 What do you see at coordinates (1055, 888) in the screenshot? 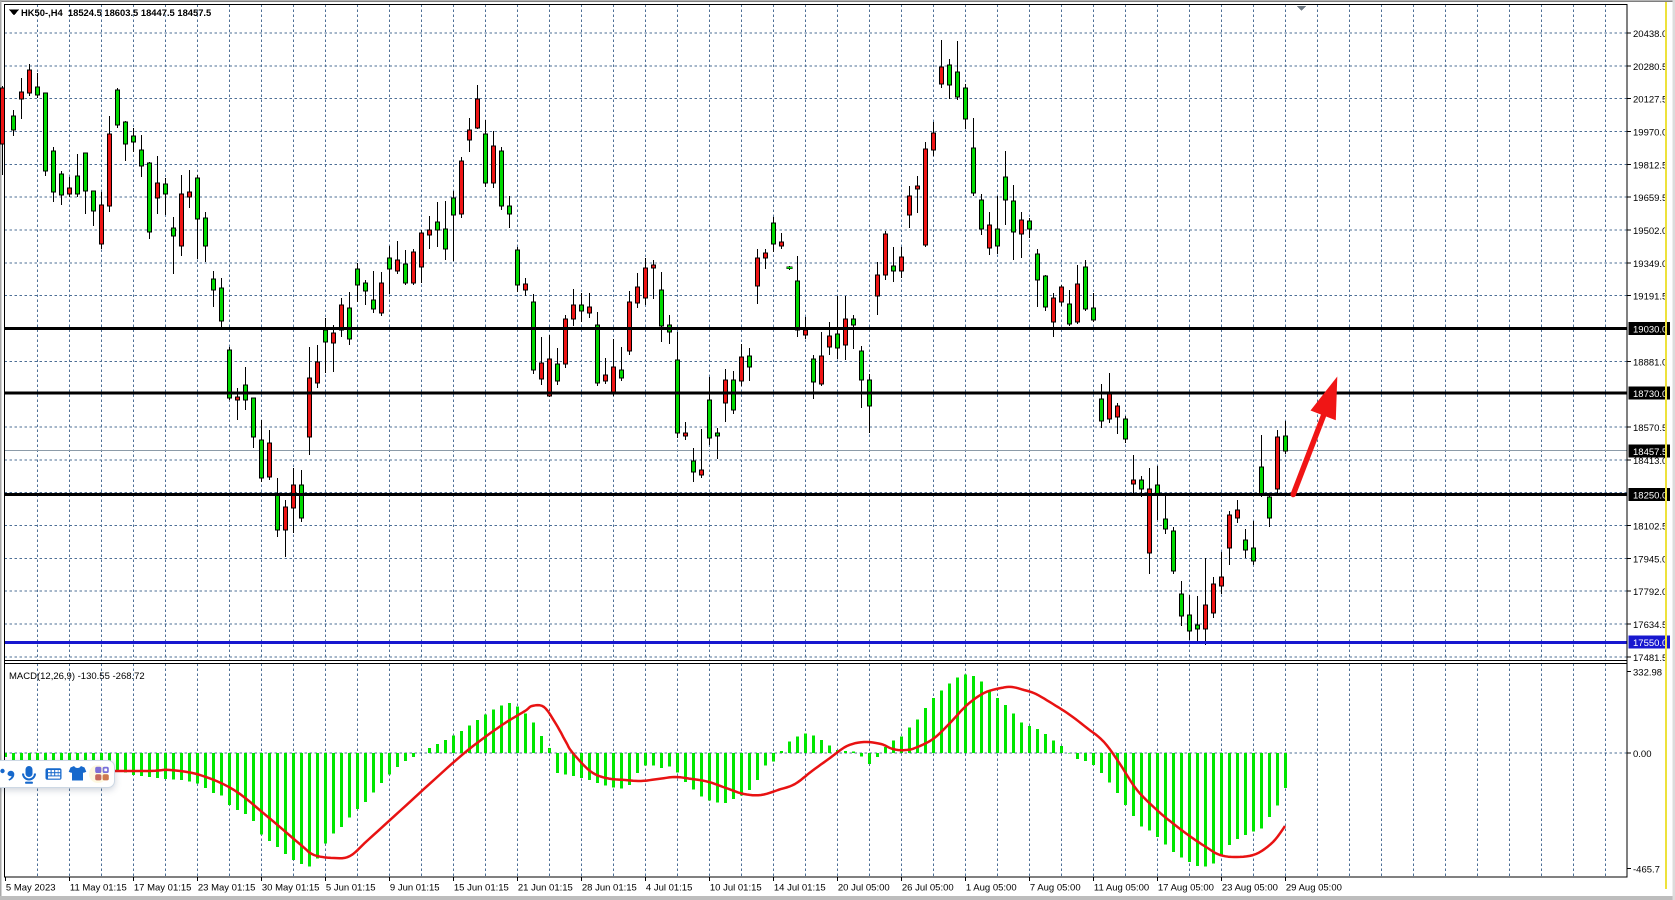
I see `svg-text: 7 Aug 05:00` at bounding box center [1055, 888].